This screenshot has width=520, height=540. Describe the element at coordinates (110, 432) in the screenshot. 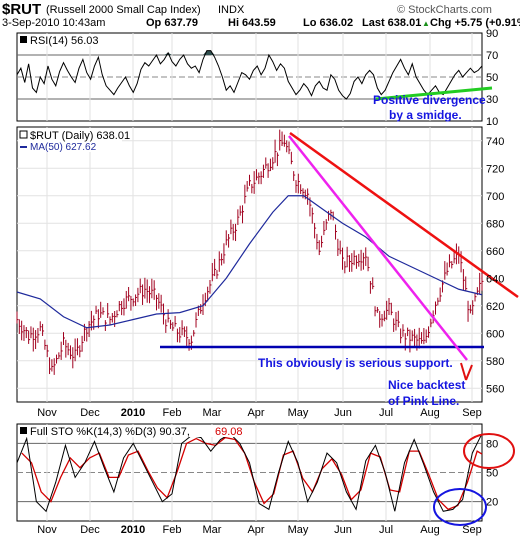

I see `sto-label: Full STO %K(14,3) %D(3) 90.37,` at that location.